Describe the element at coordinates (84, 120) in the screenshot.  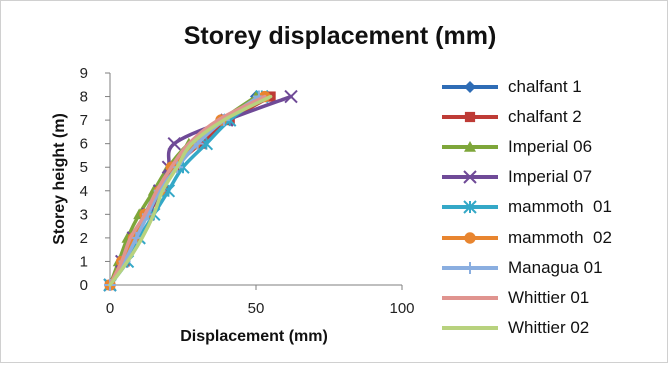
I see `y-tick-label: 7` at that location.